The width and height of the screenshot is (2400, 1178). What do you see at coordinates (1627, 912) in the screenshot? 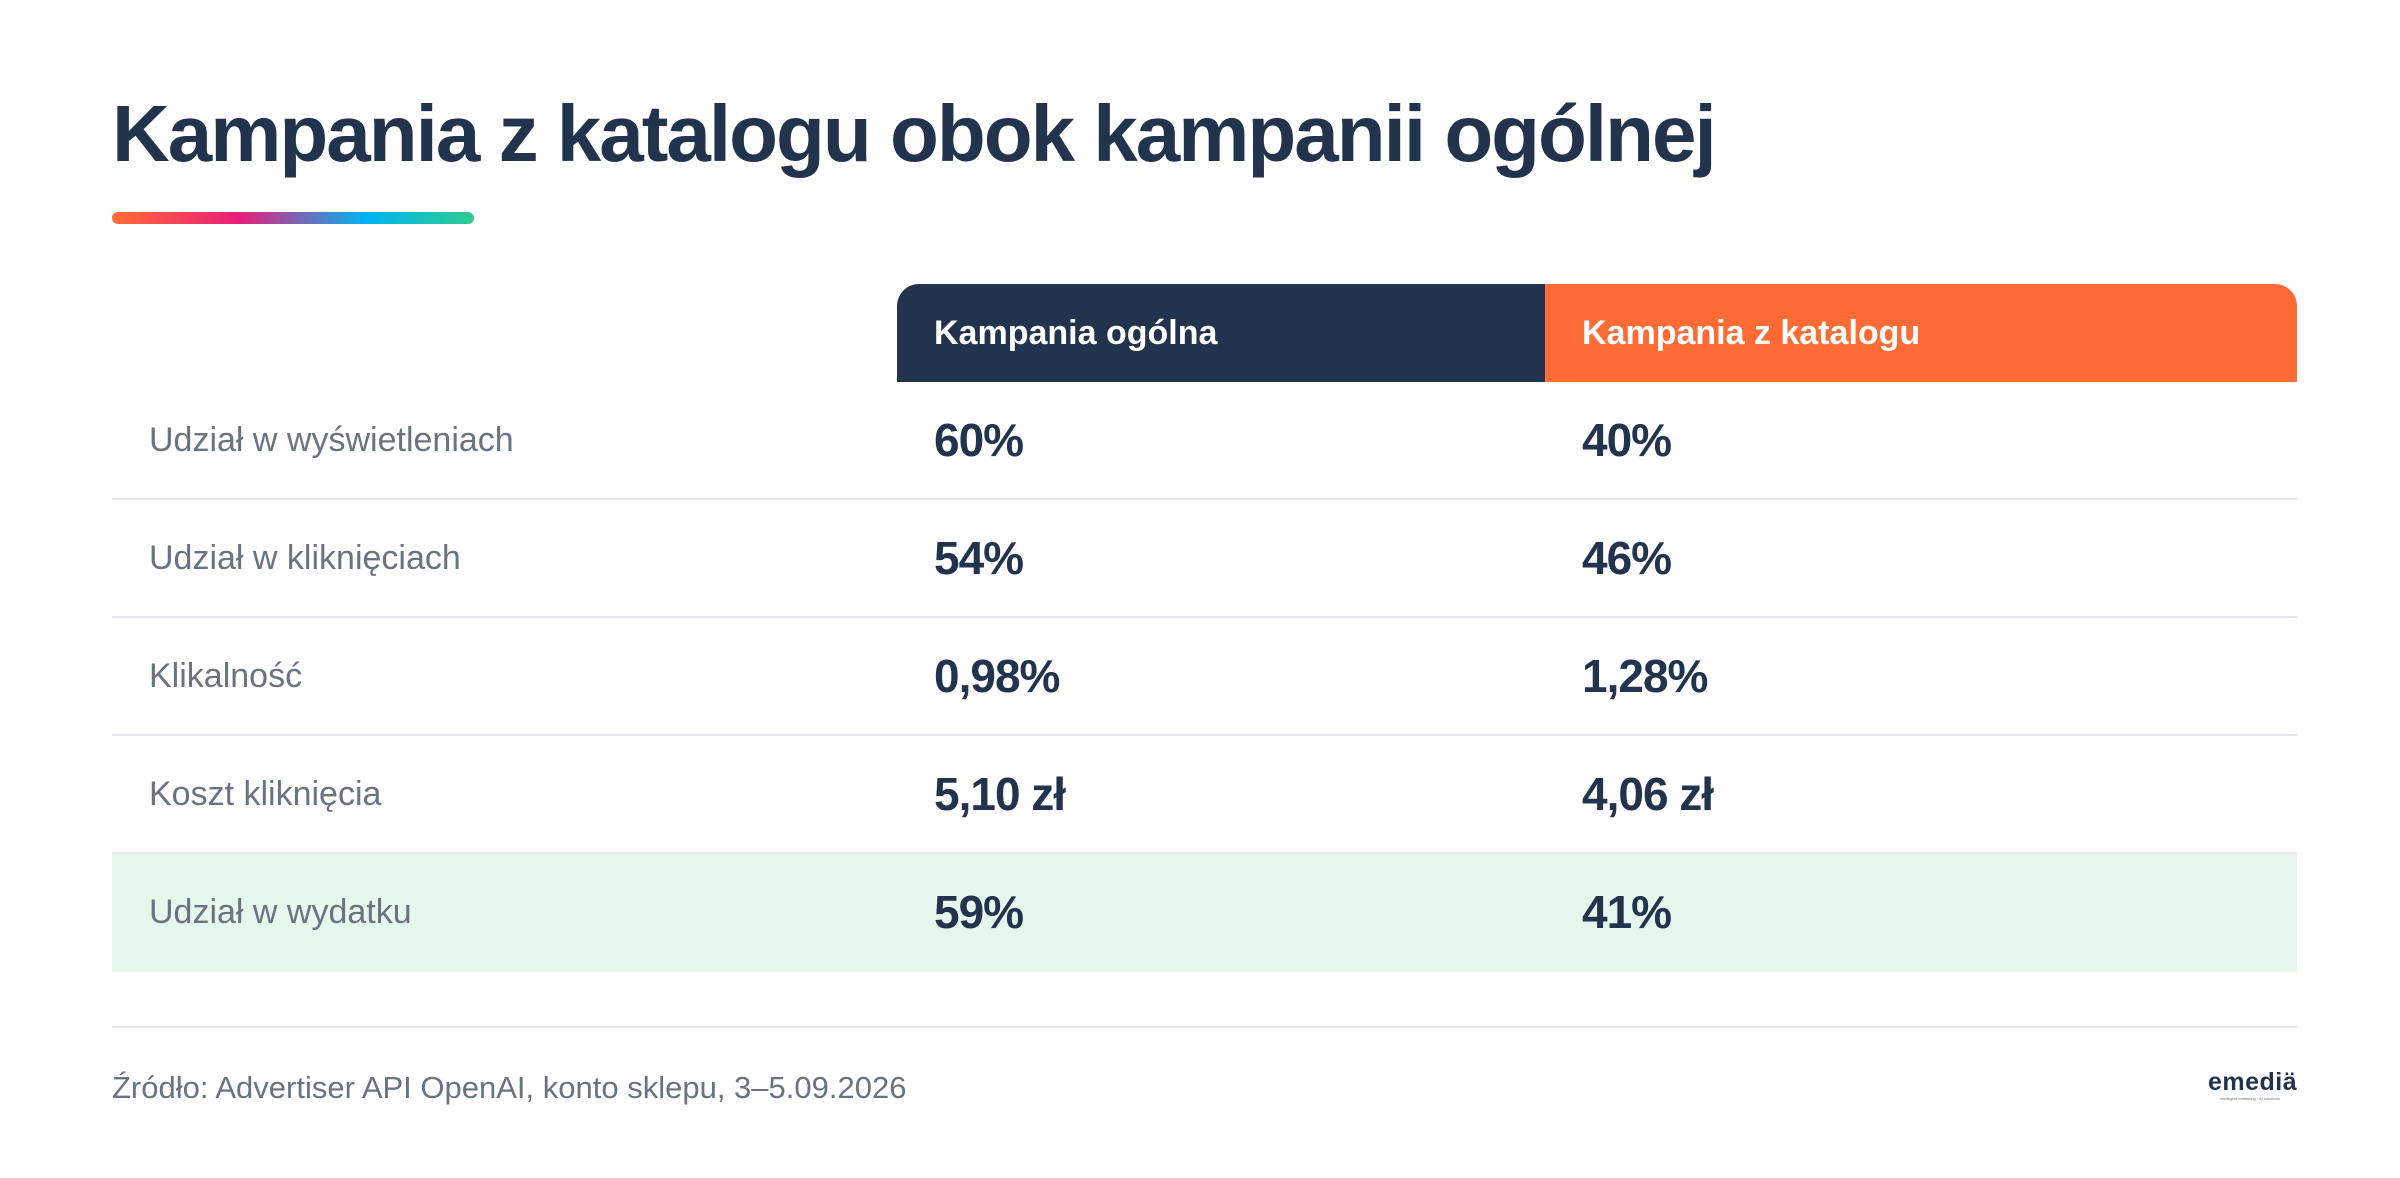
I see `catalog-value: 41%` at bounding box center [1627, 912].